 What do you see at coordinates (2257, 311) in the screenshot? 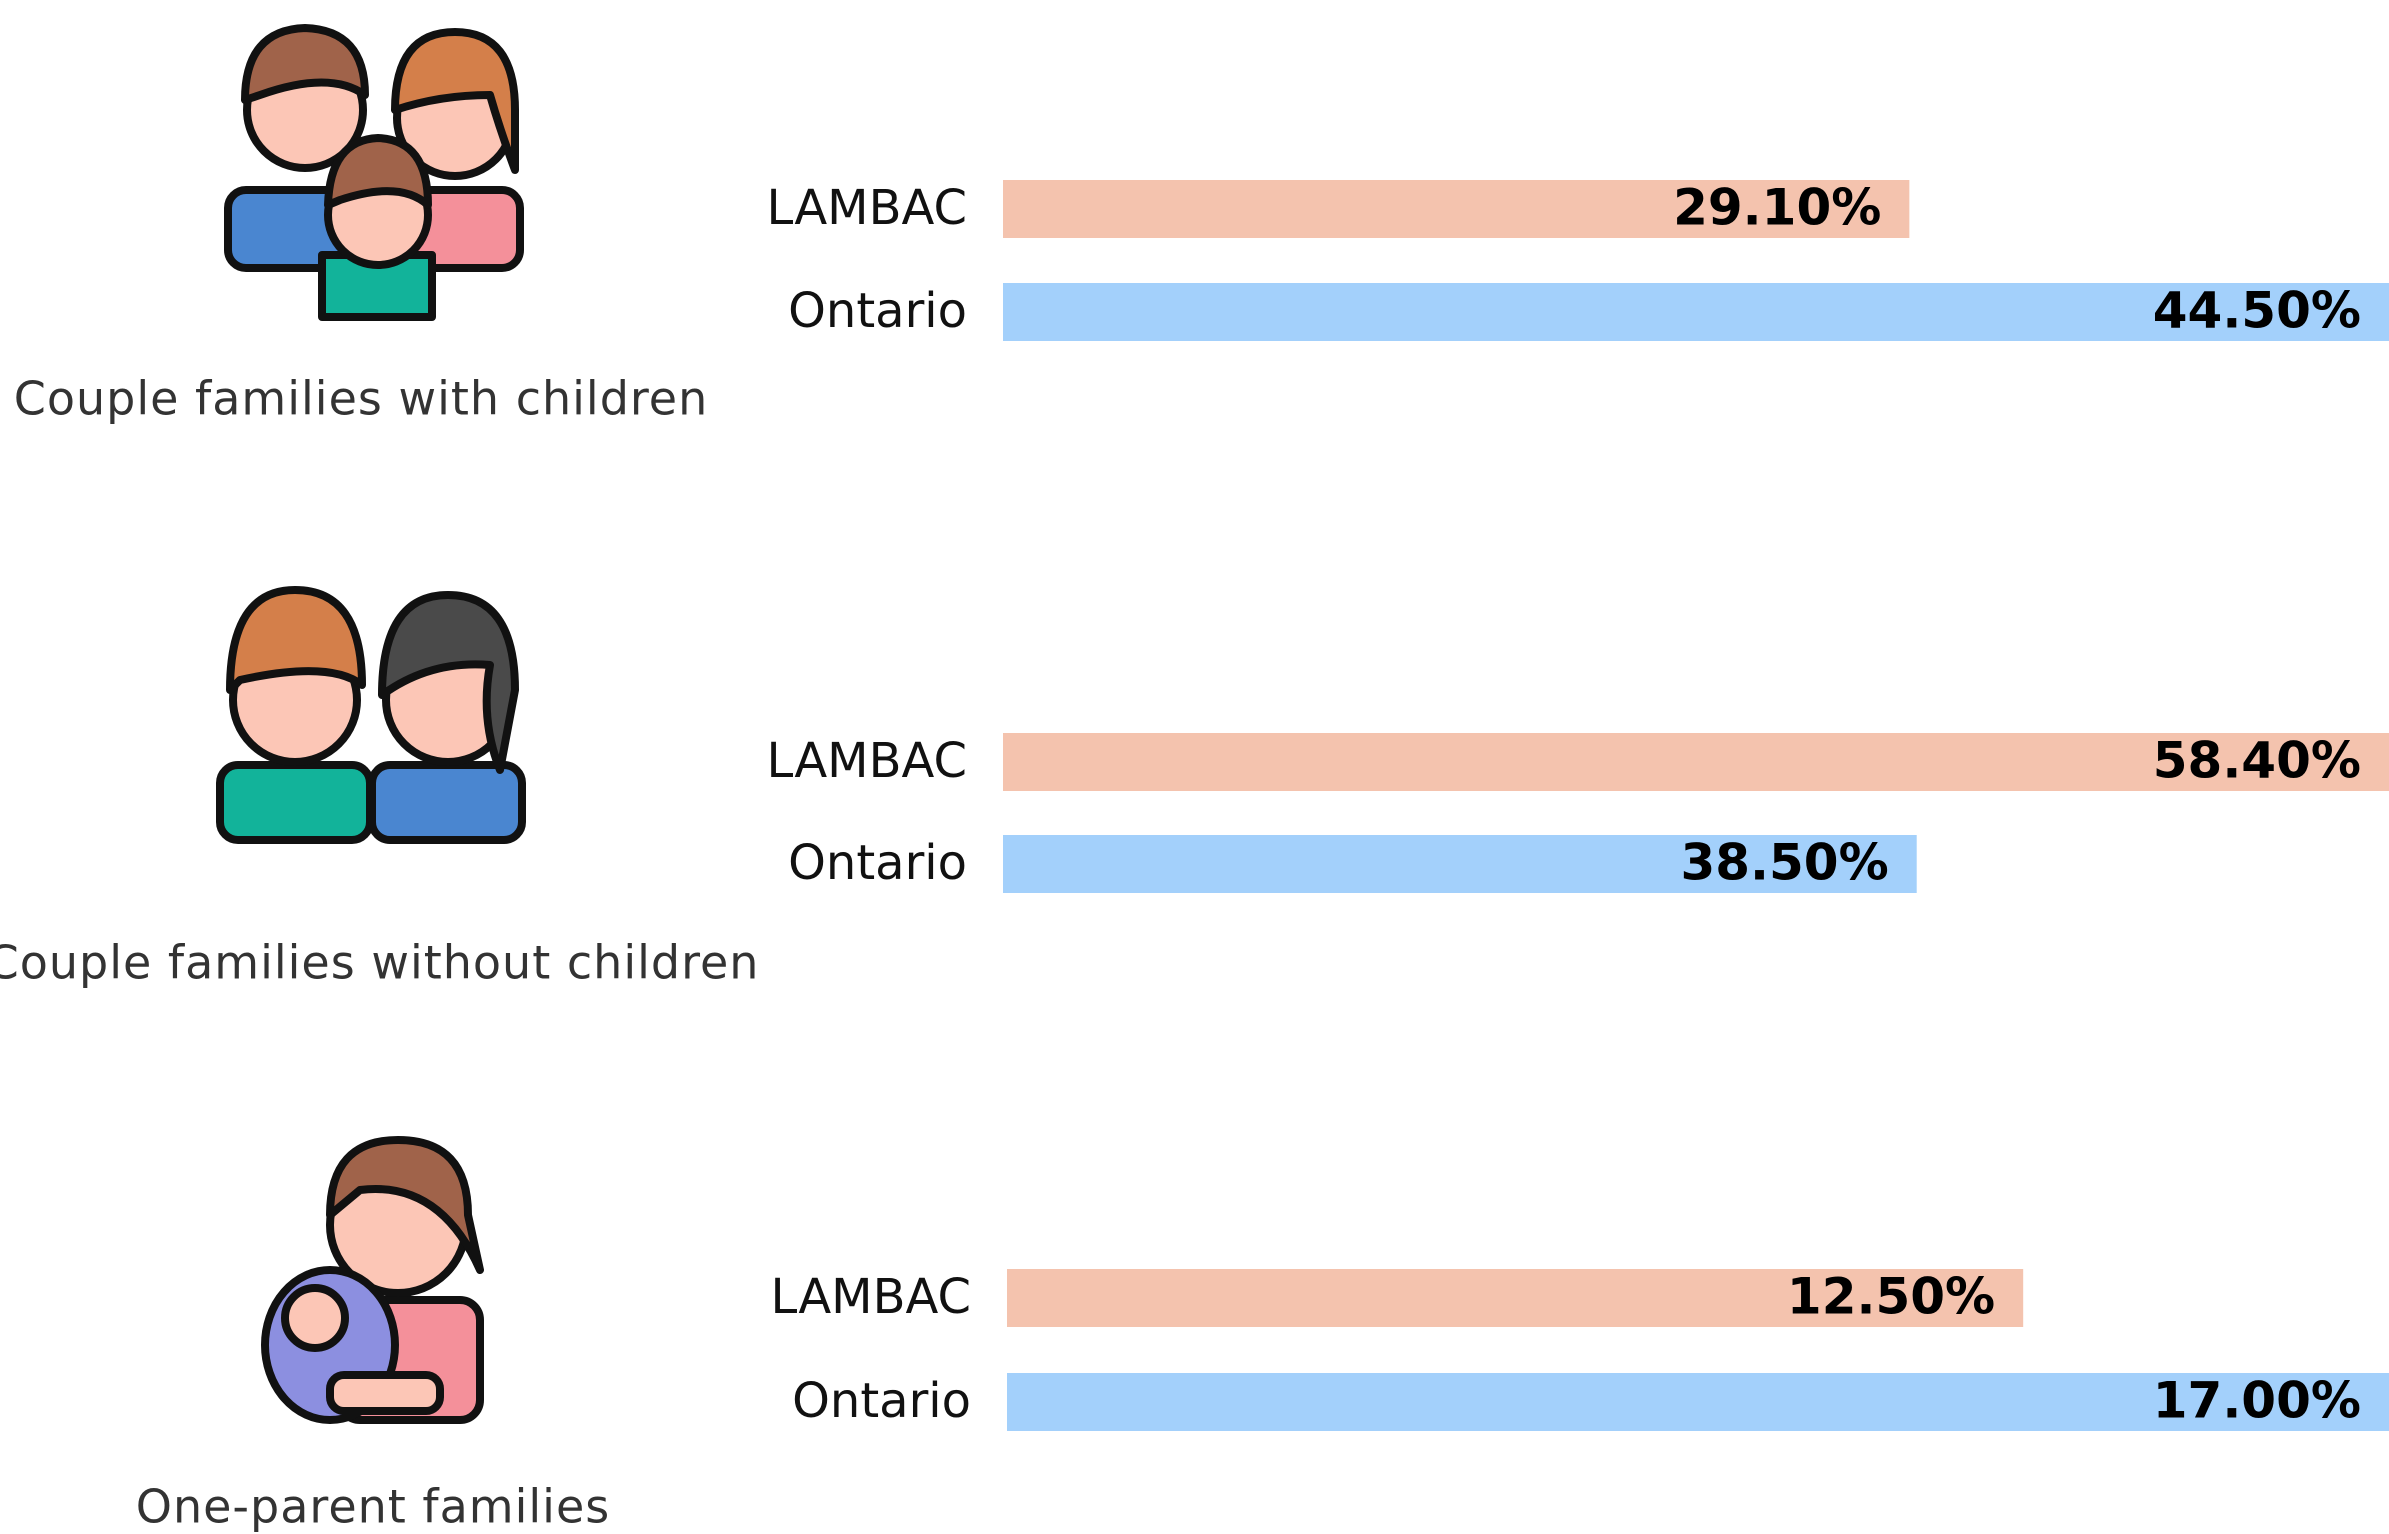
I see `value-label: 44.50%` at bounding box center [2257, 311].